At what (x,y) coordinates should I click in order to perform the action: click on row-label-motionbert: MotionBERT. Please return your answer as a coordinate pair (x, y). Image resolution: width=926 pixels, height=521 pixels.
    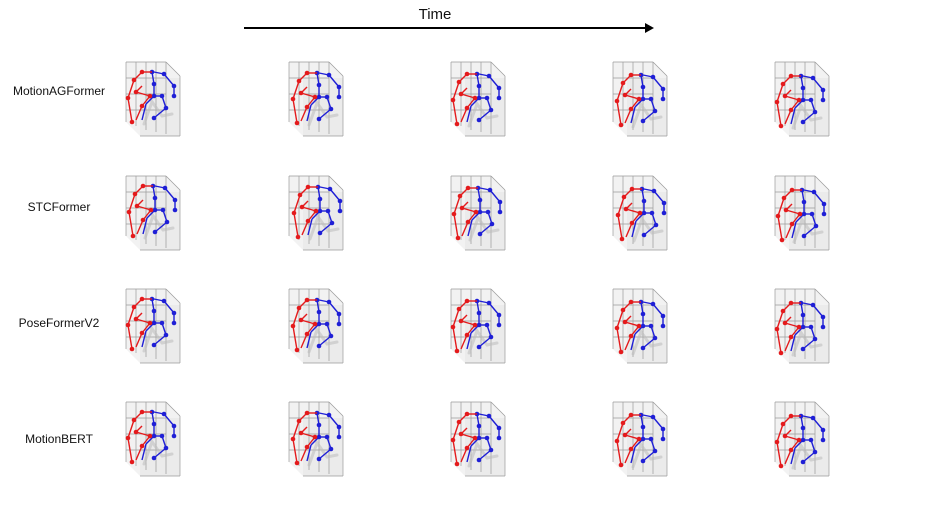
    Looking at the image, I should click on (59, 439).